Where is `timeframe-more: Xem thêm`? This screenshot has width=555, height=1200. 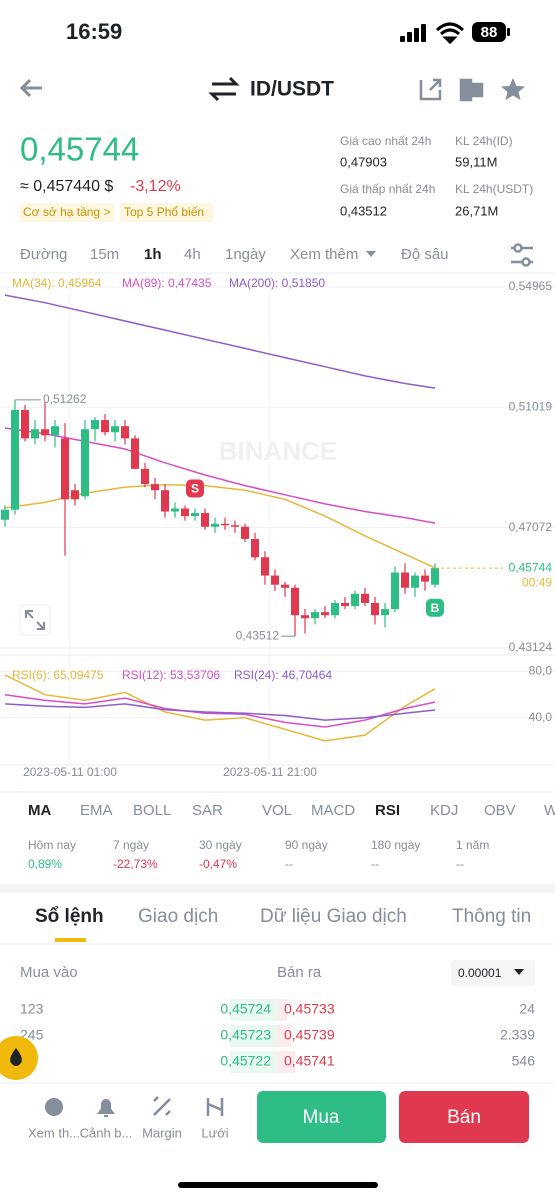
timeframe-more: Xem thêm is located at coordinates (324, 254).